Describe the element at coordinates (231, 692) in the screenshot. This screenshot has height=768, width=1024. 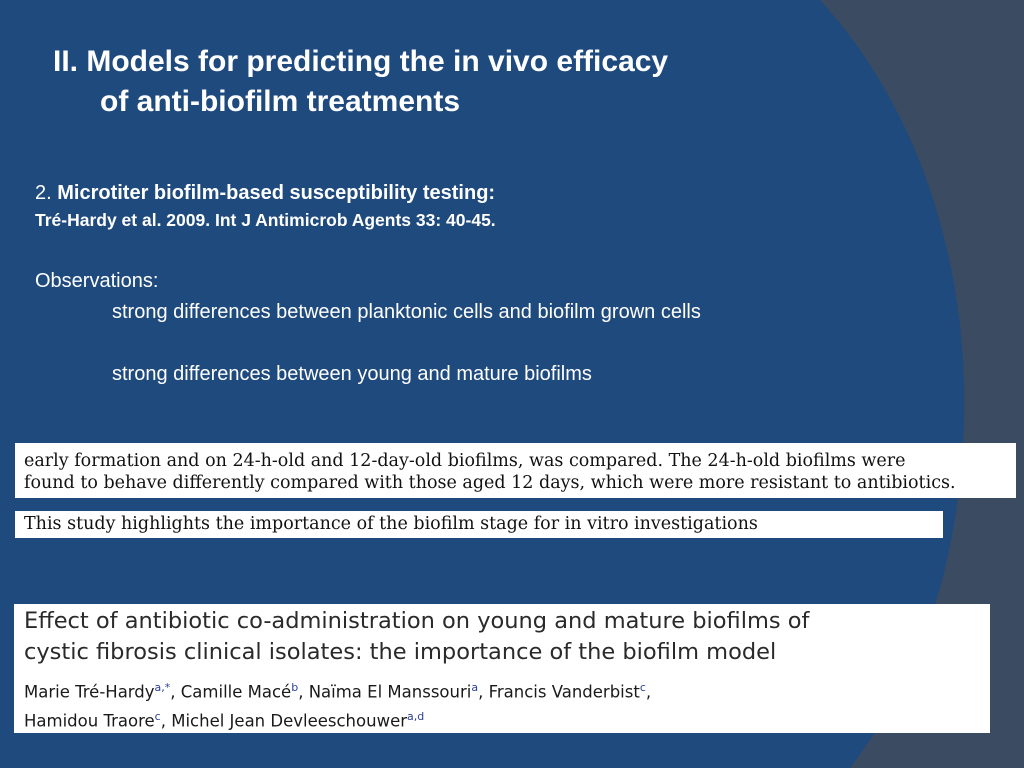
I see `author-name: , Camille Macé` at that location.